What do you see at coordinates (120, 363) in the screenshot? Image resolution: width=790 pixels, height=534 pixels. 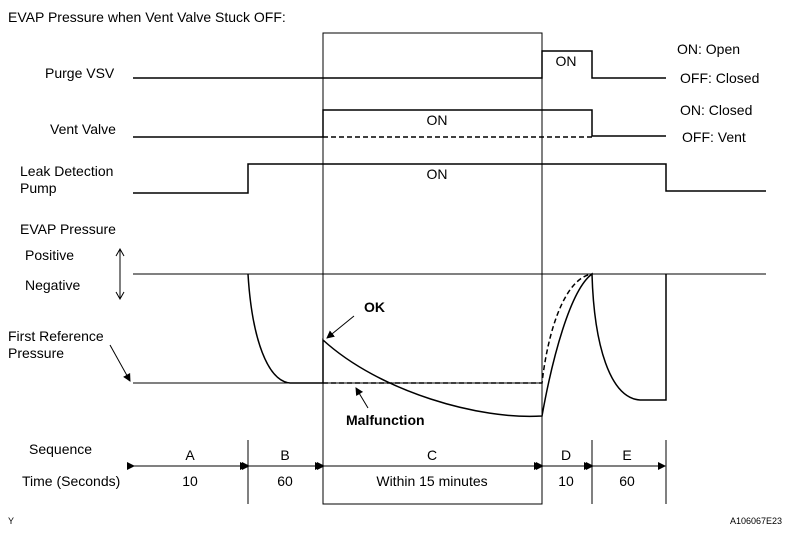 I see `reference-pressure-callout-arrow` at bounding box center [120, 363].